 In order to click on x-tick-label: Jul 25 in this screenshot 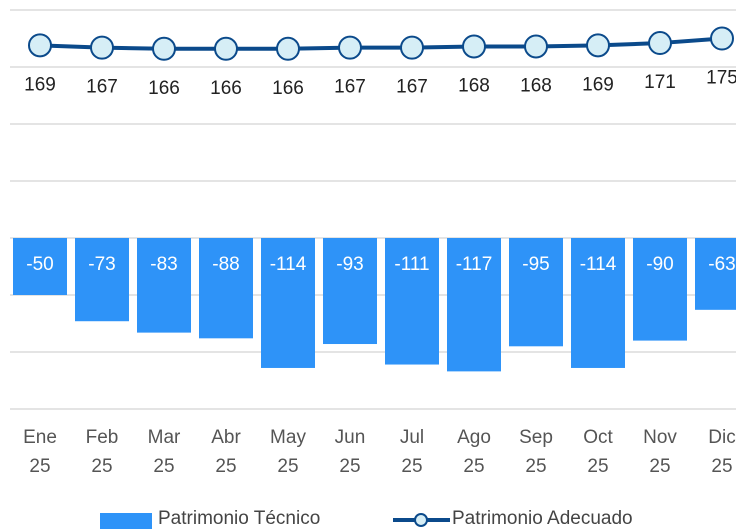, I will do `click(412, 452)`.